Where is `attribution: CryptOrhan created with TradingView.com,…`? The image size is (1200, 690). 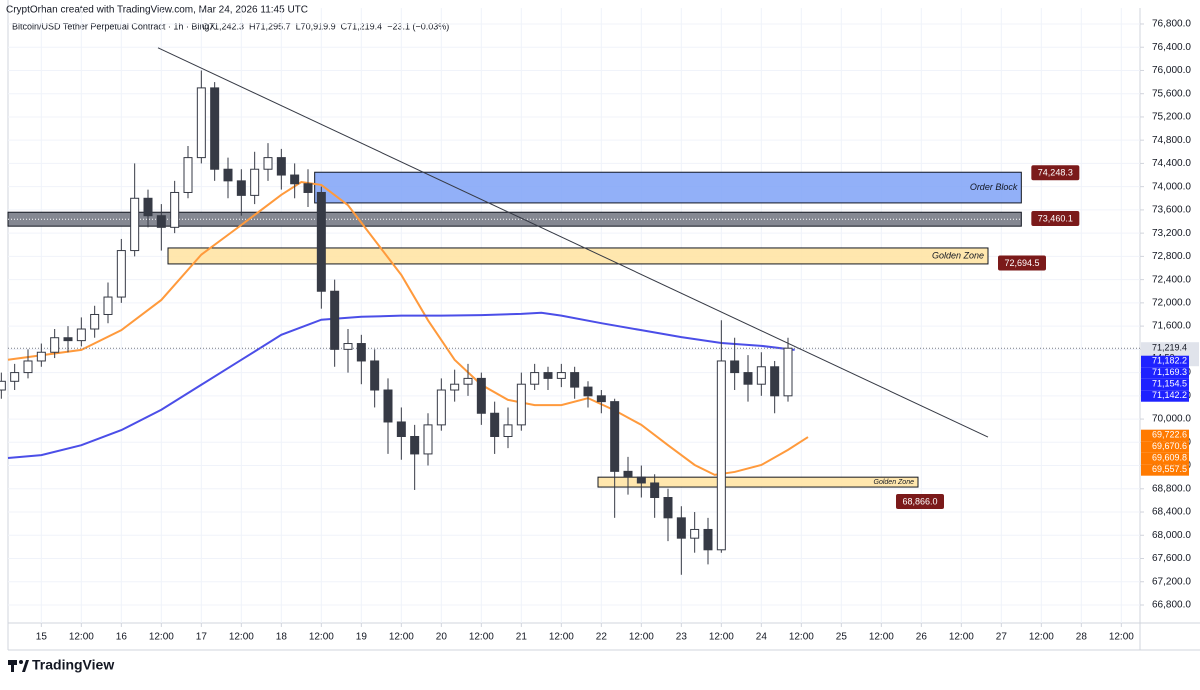 attribution: CryptOrhan created with TradingView.com,… is located at coordinates (157, 10).